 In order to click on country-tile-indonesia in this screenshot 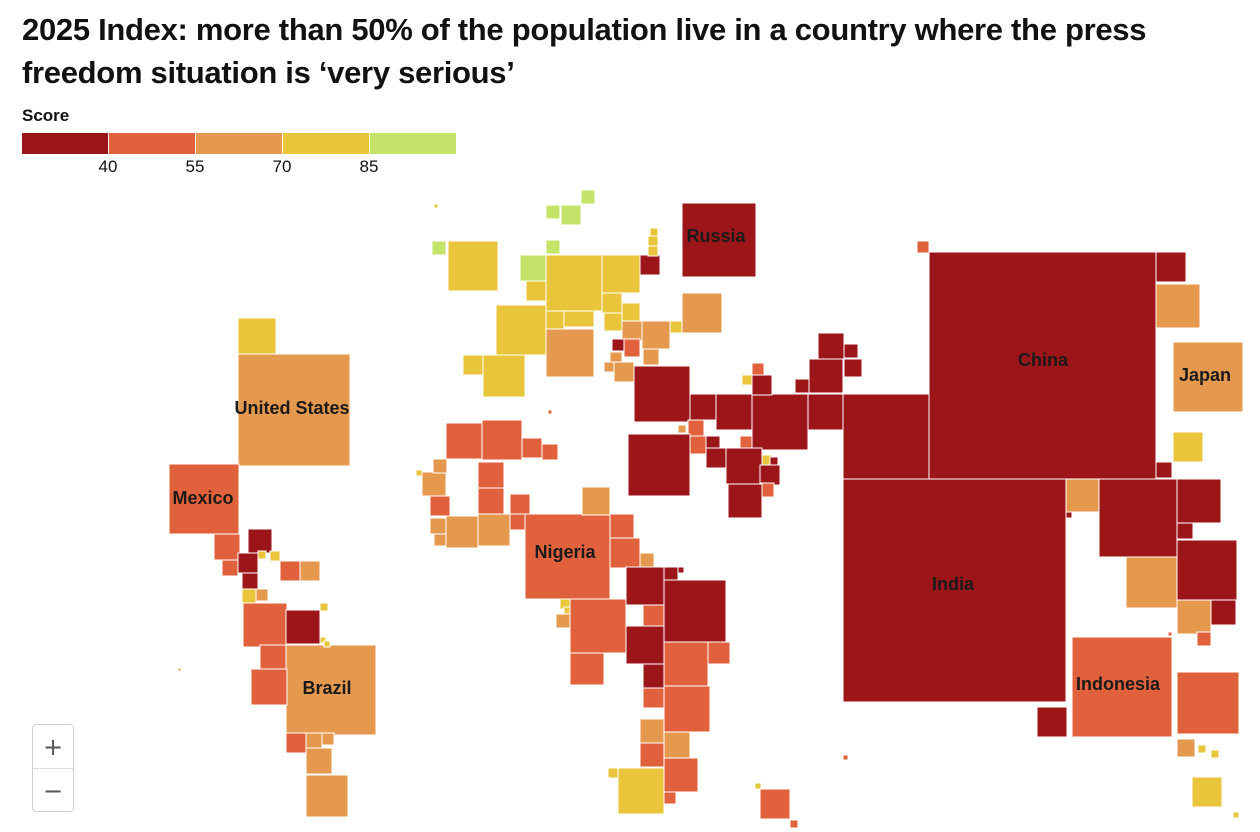, I will do `click(1122, 687)`.